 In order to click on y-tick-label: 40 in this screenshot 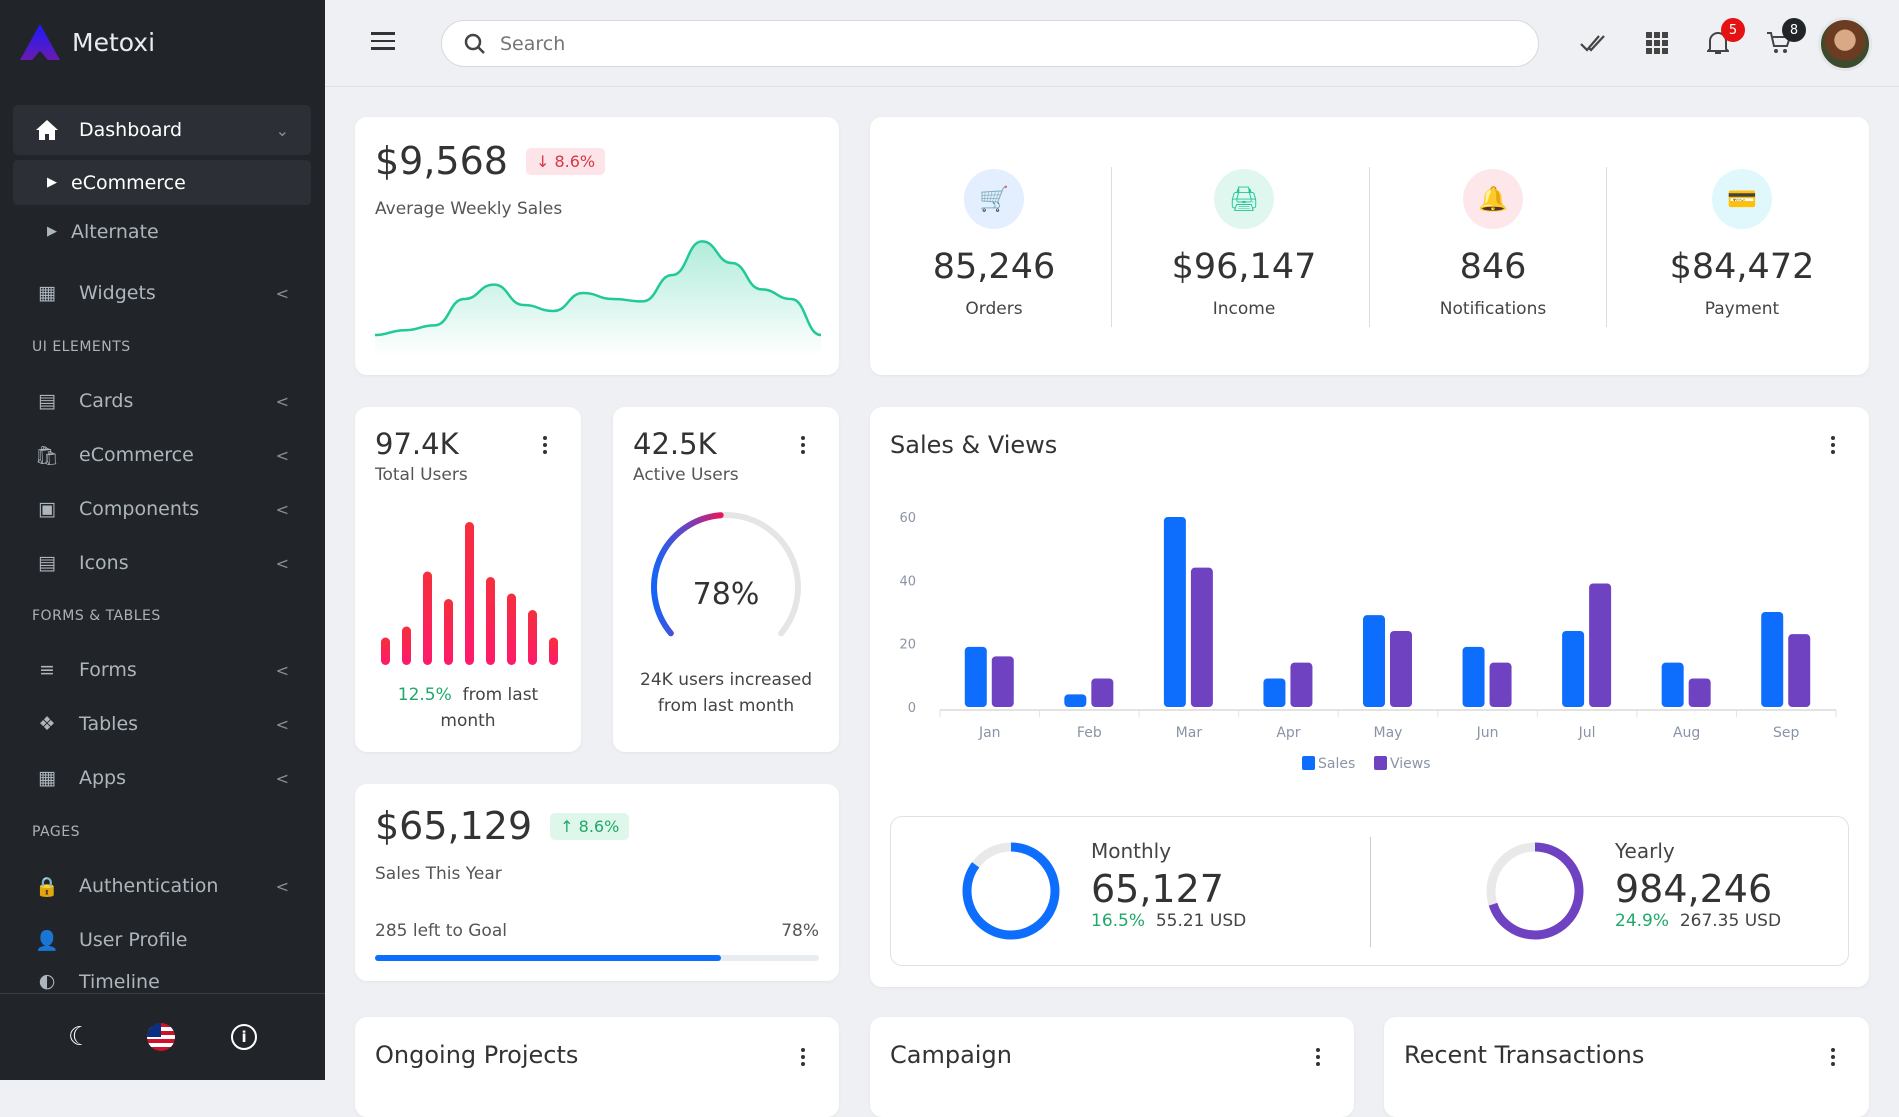, I will do `click(907, 581)`.